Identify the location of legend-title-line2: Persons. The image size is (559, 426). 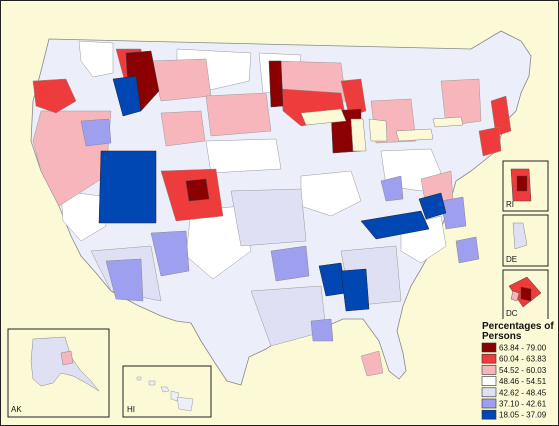
(502, 336).